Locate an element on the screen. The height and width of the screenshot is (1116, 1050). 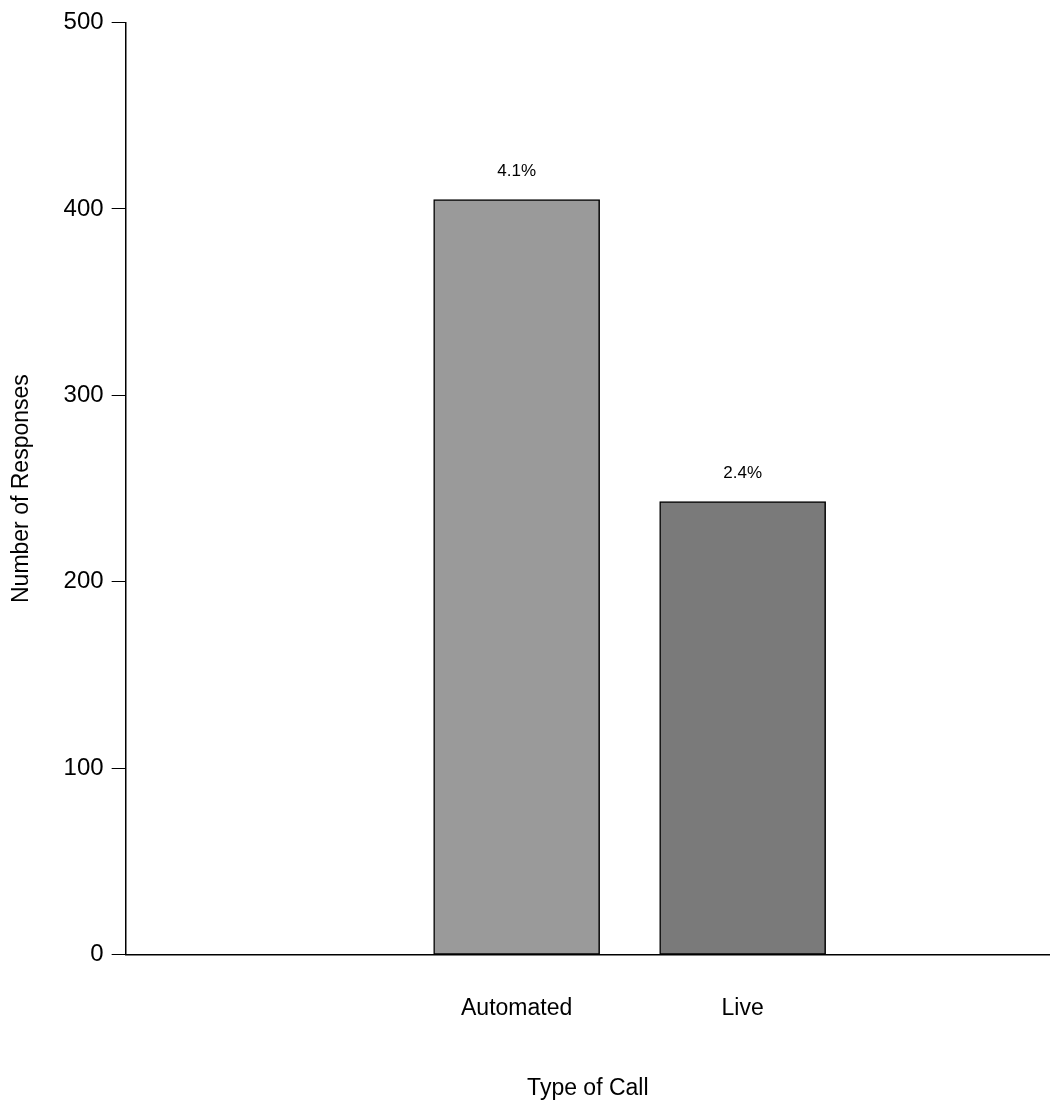
y-axis-title: Number of Responses is located at coordinates (20, 489).